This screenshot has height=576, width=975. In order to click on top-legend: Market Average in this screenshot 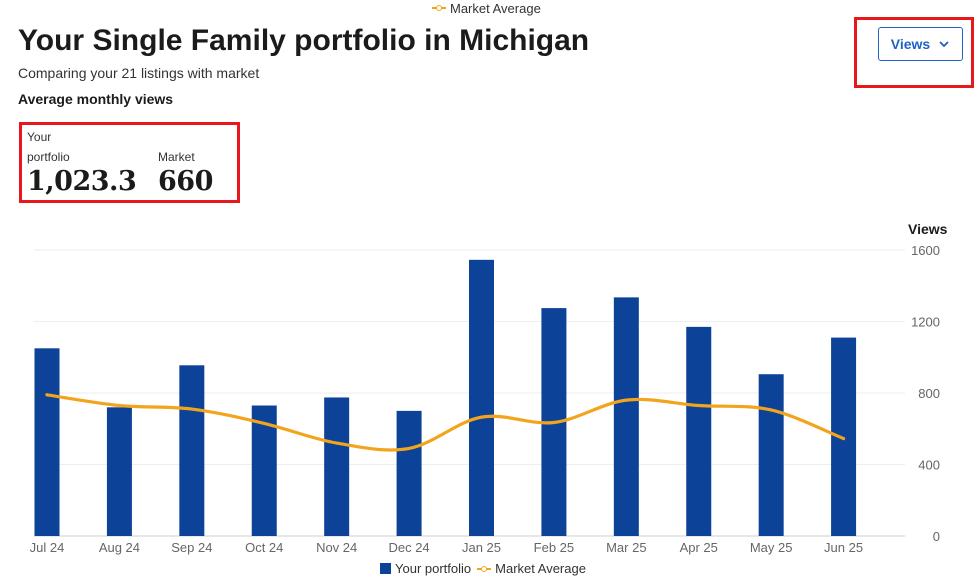, I will do `click(486, 8)`.